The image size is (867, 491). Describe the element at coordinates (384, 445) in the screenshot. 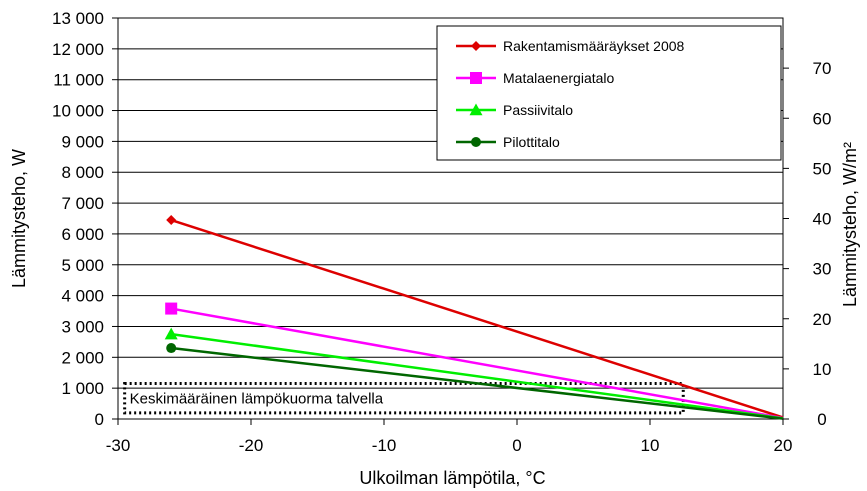

I see `x-tick-label: -10` at that location.